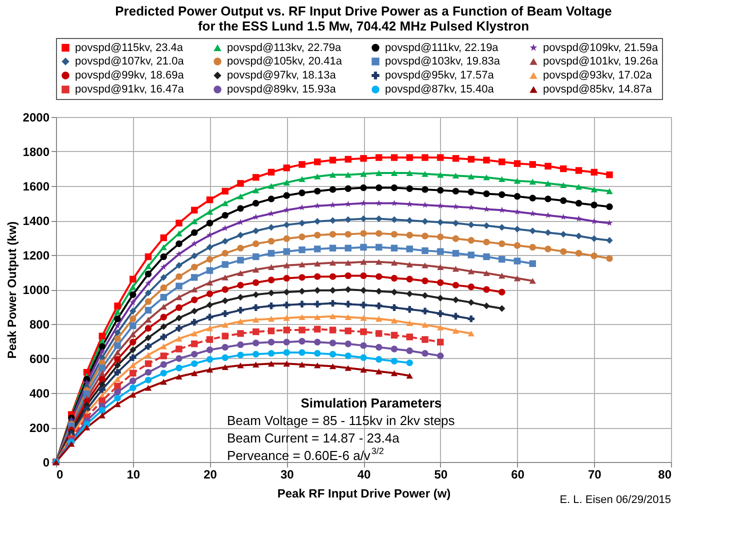 This screenshot has height=538, width=738. Describe the element at coordinates (518, 475) in the screenshot. I see `x-tick-label: 60` at that location.